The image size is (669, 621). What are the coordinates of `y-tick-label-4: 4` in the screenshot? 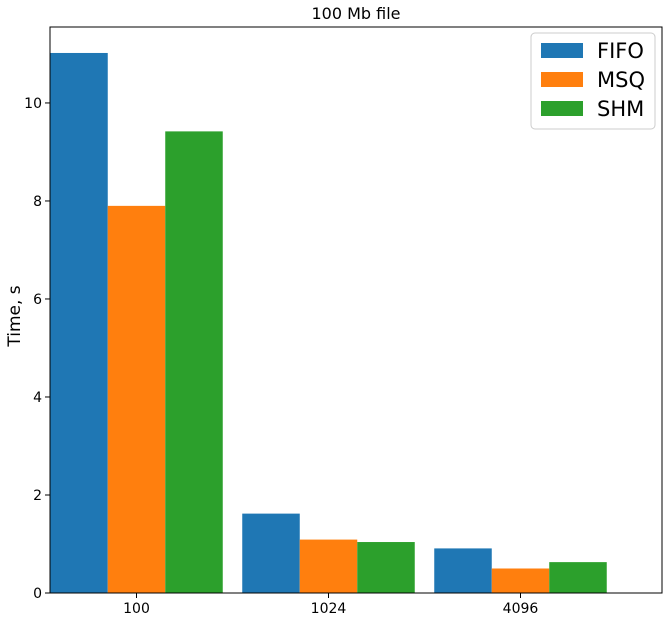 It's located at (37, 398).